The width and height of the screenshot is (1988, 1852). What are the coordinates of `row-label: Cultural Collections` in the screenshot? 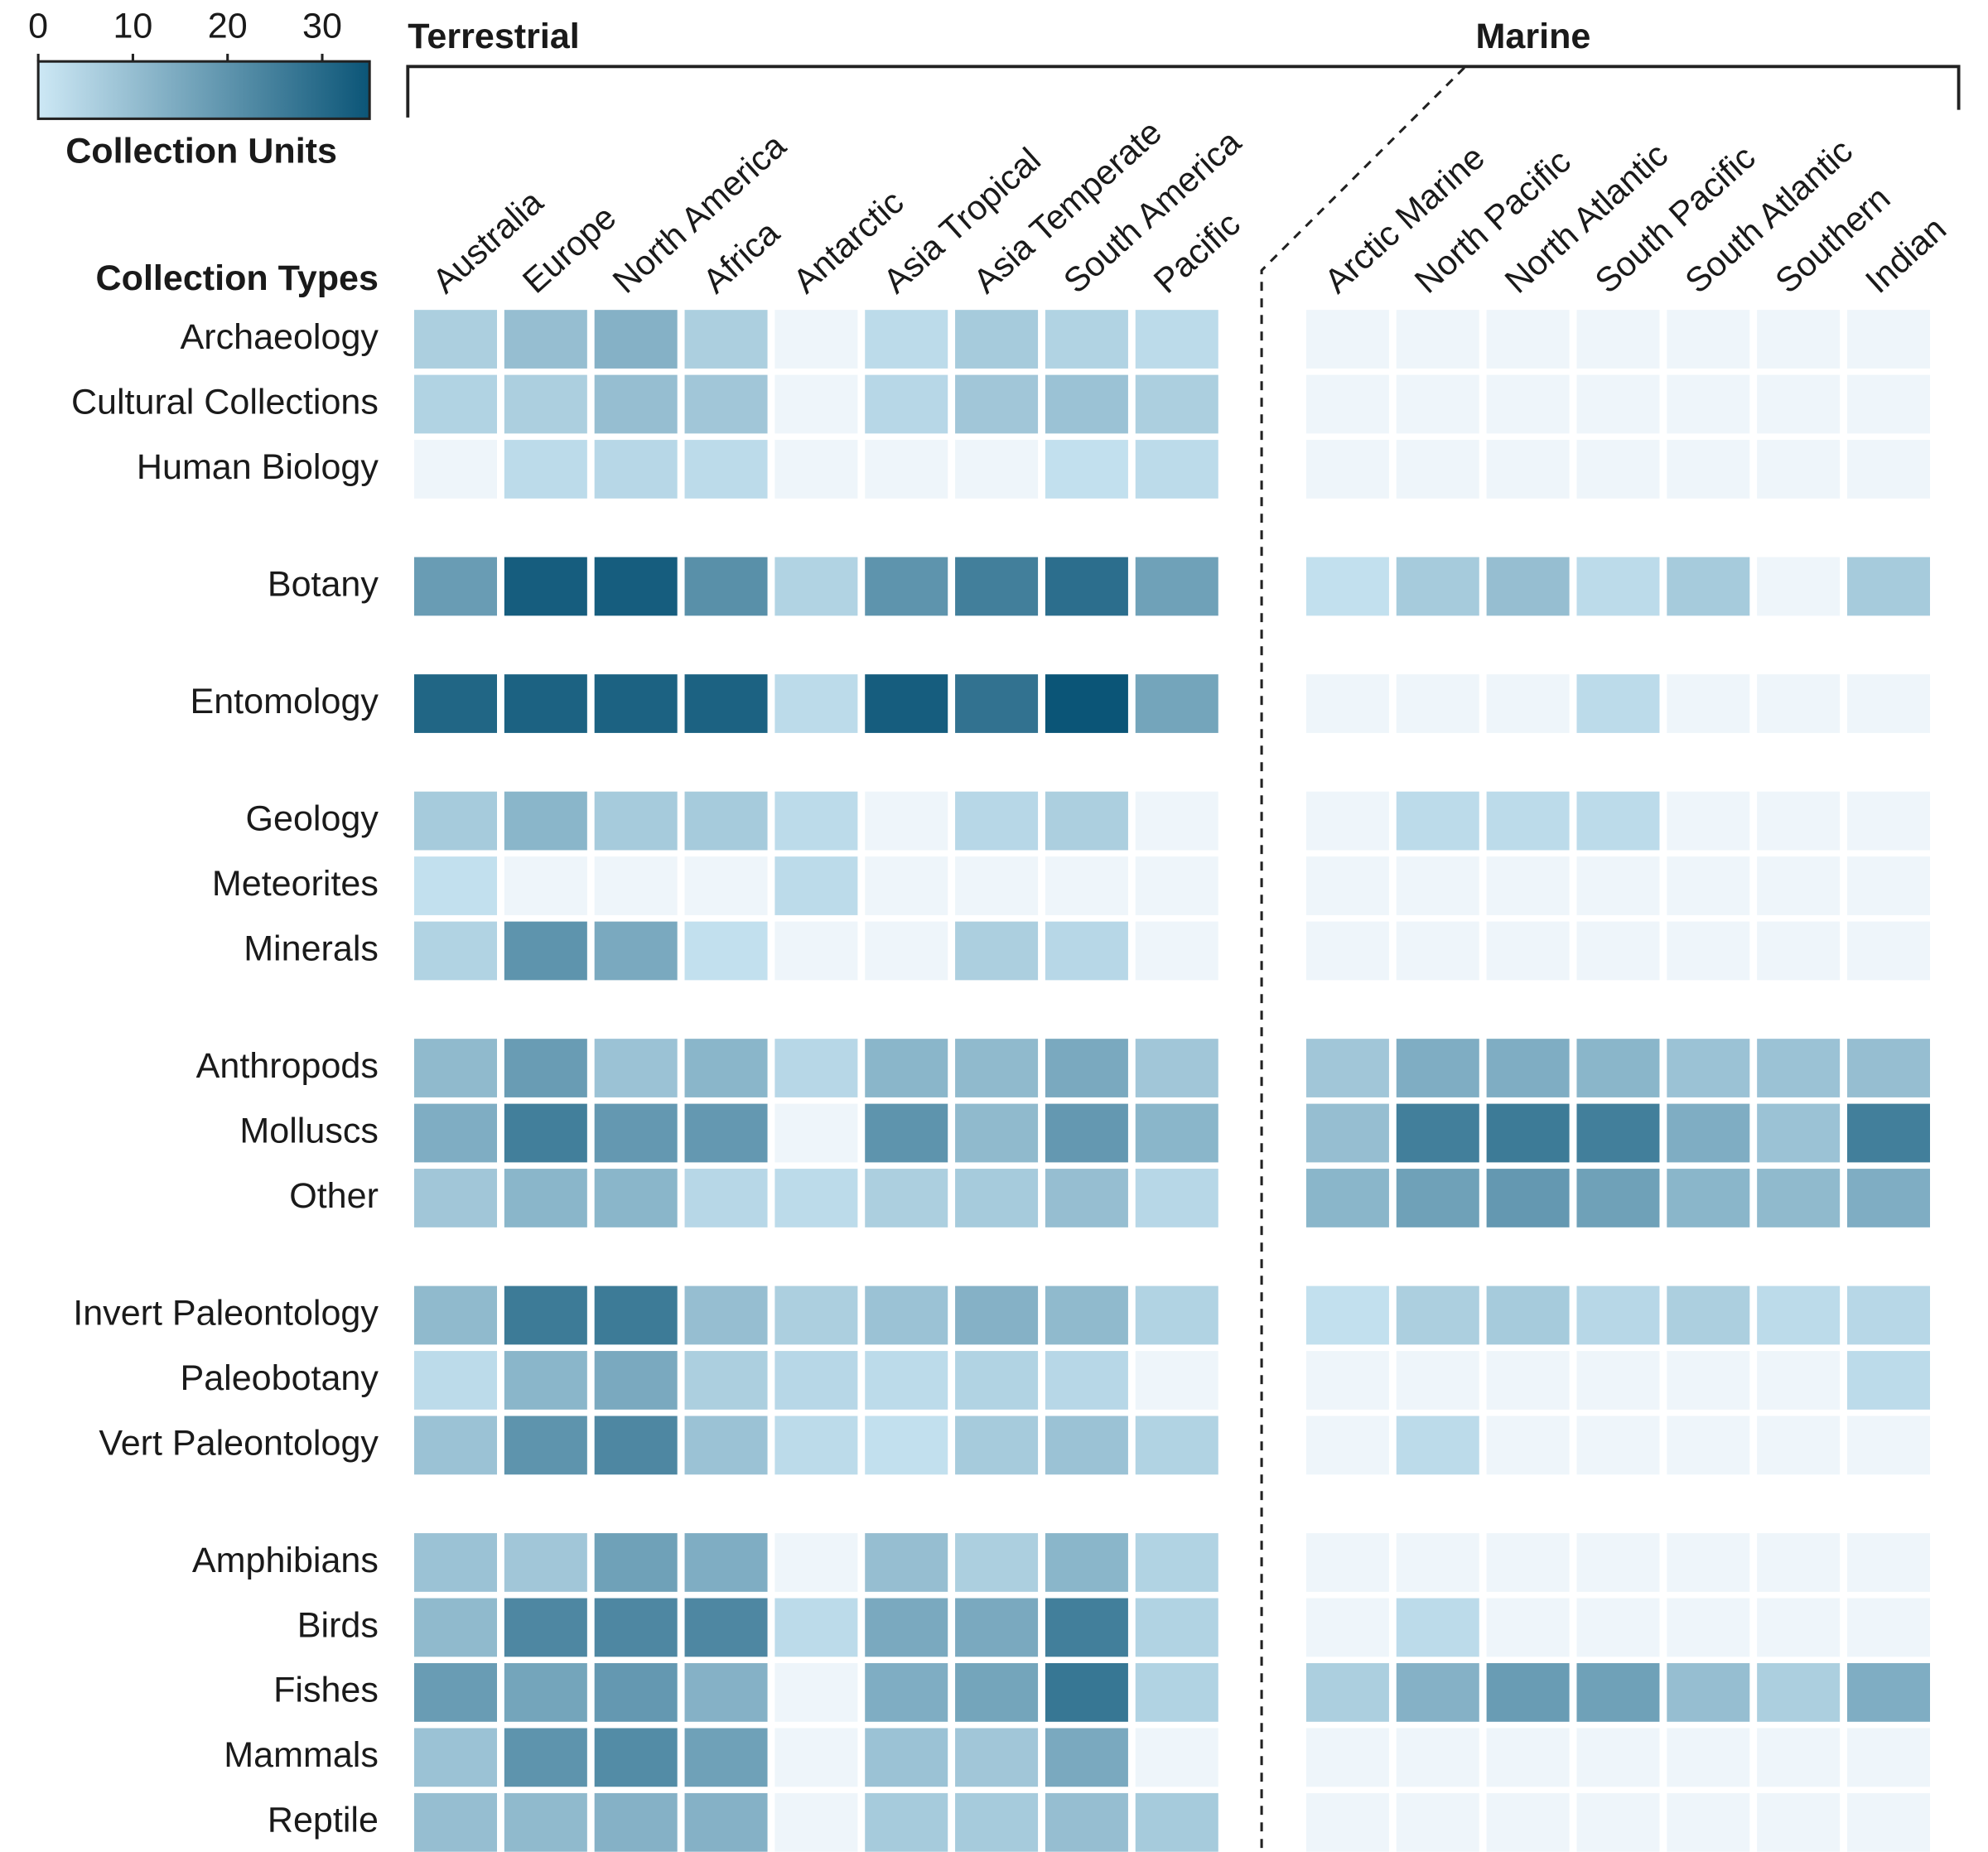 It's located at (225, 402).